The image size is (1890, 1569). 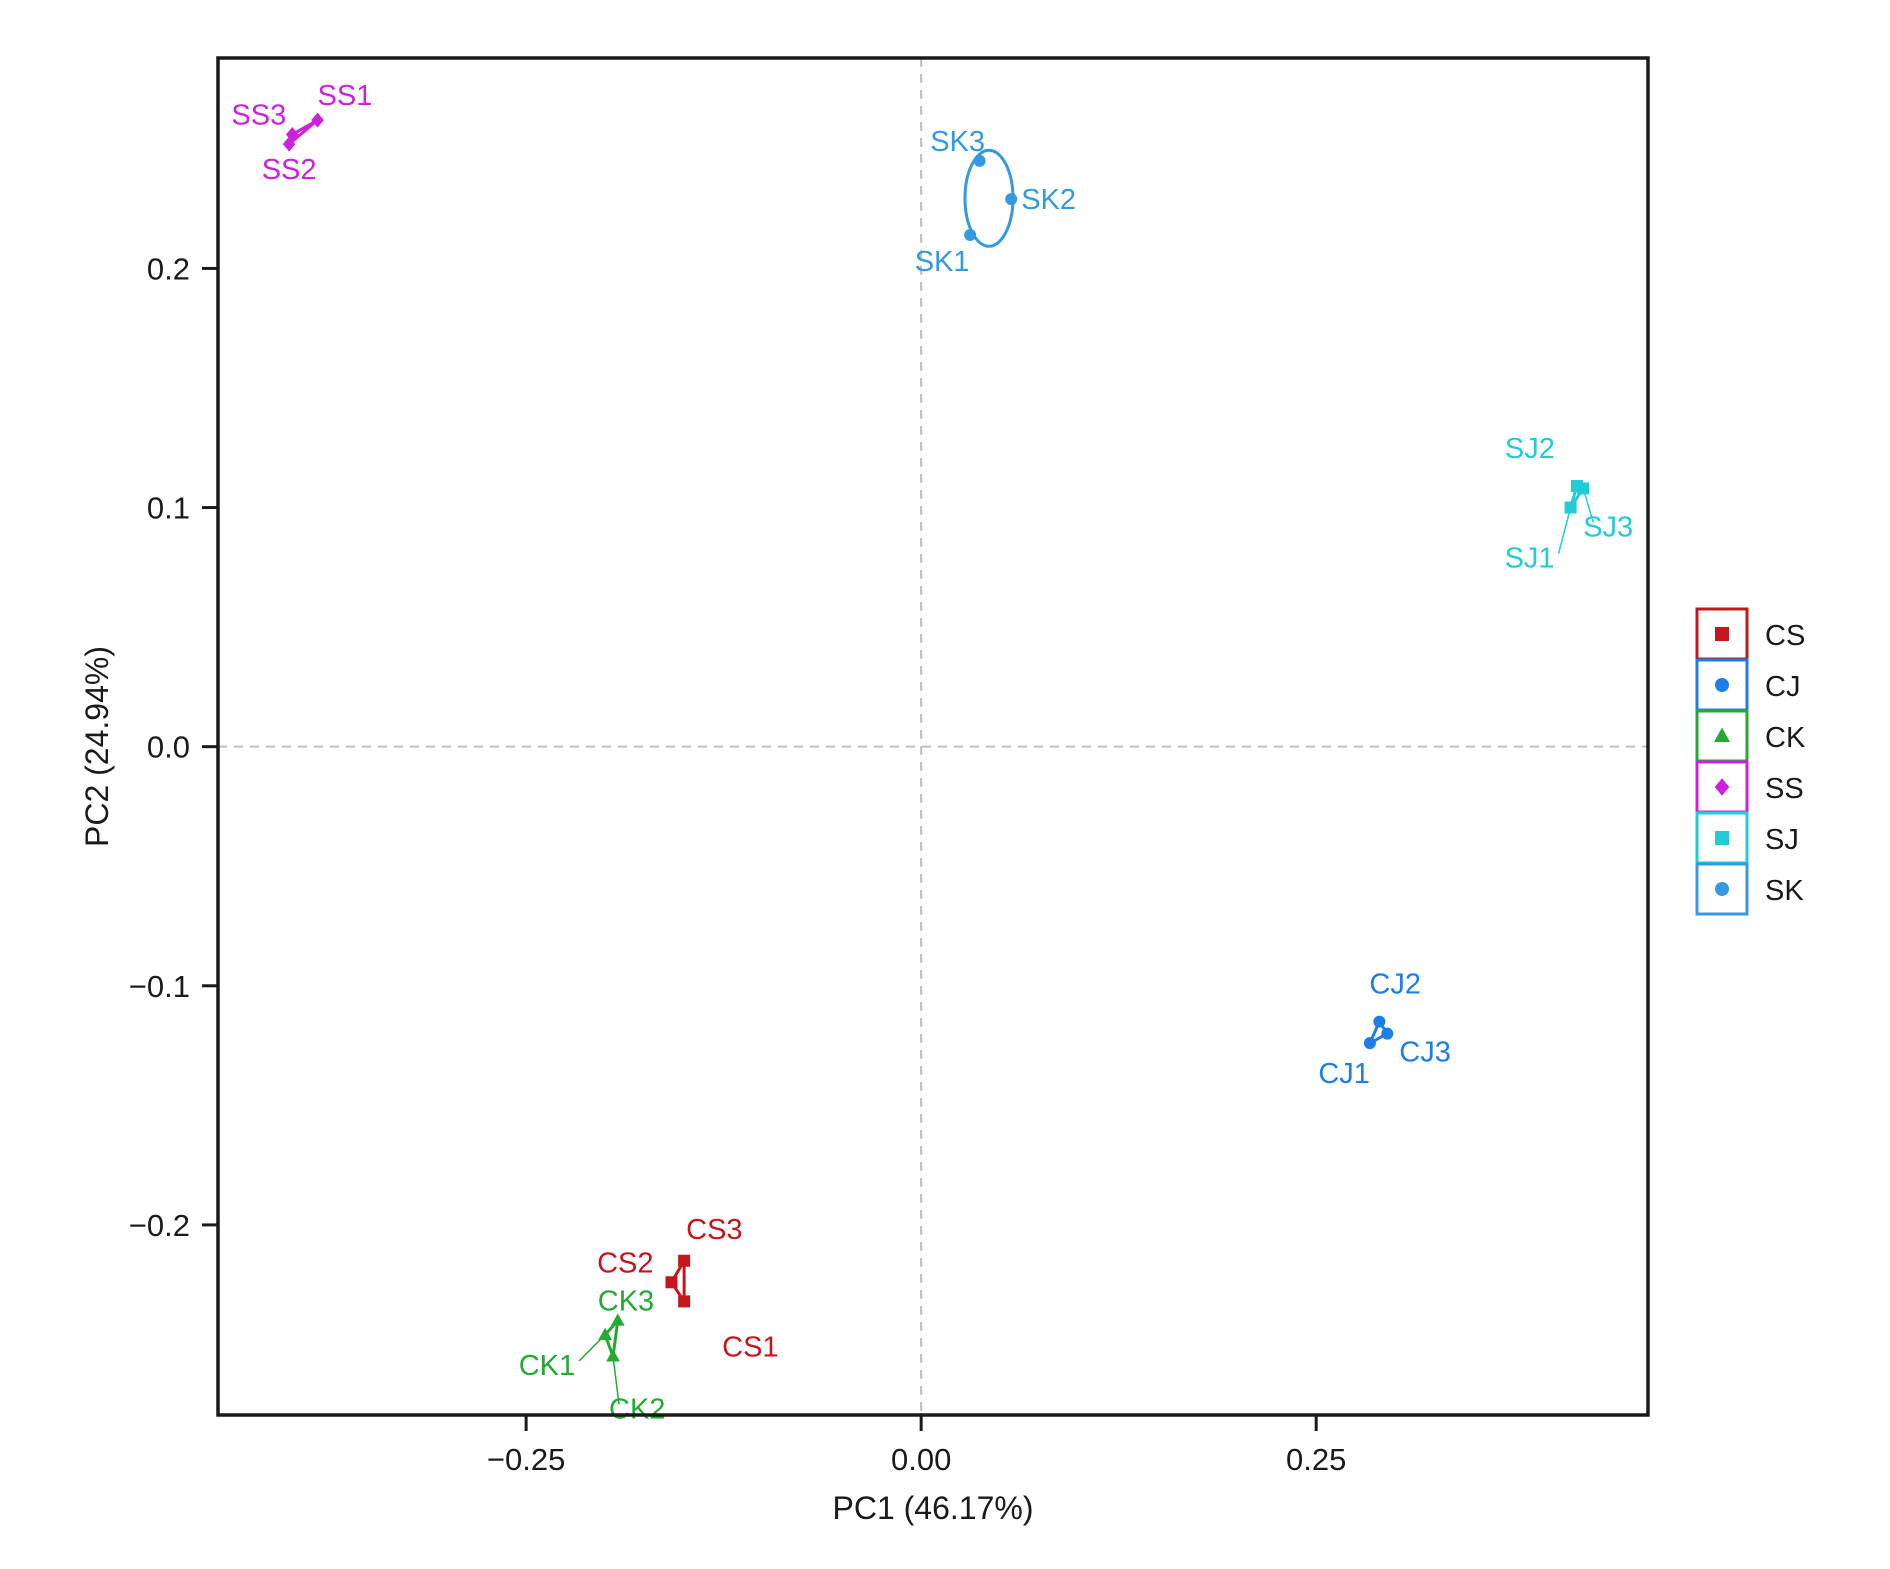 What do you see at coordinates (1784, 789) in the screenshot?
I see `legend-label-ss: SS` at bounding box center [1784, 789].